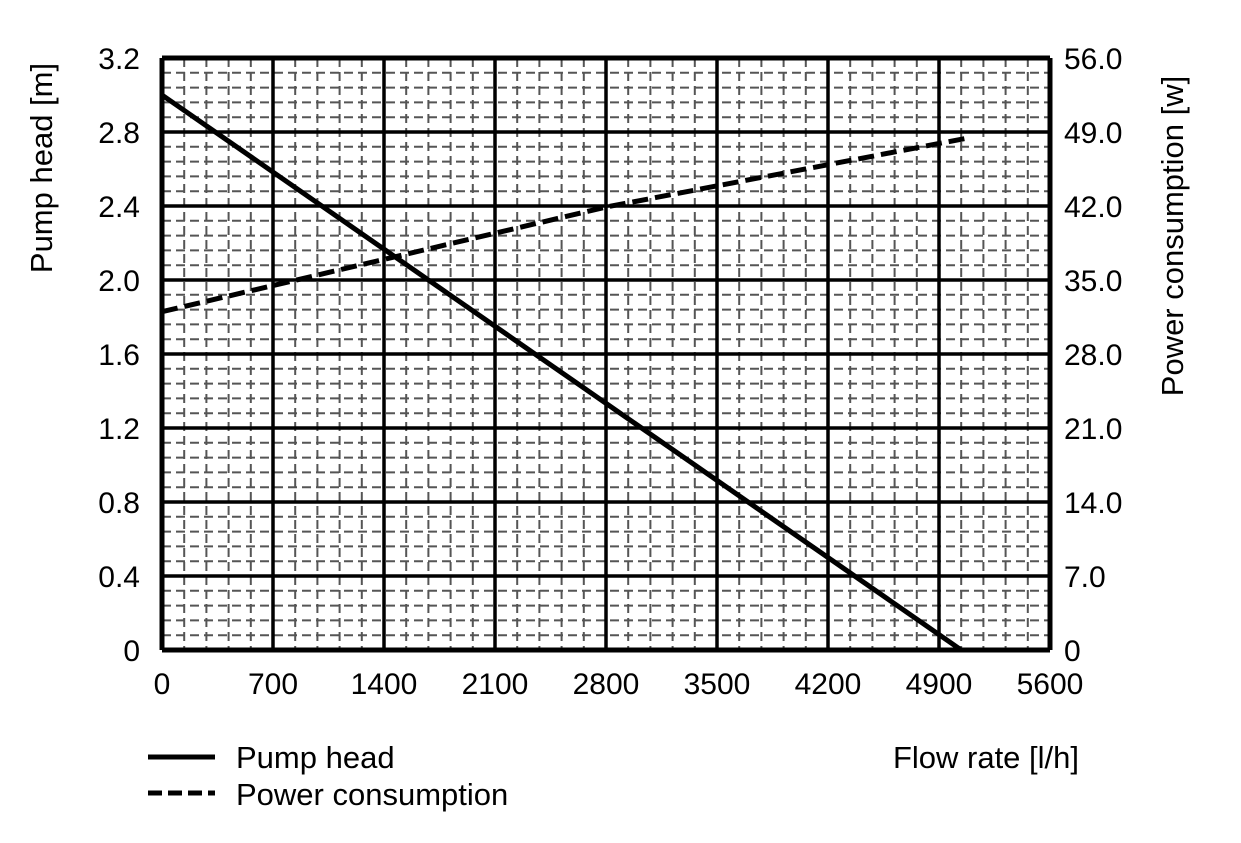  Describe the element at coordinates (1085, 577) in the screenshot. I see `y2-tick-label: 7.0` at that location.